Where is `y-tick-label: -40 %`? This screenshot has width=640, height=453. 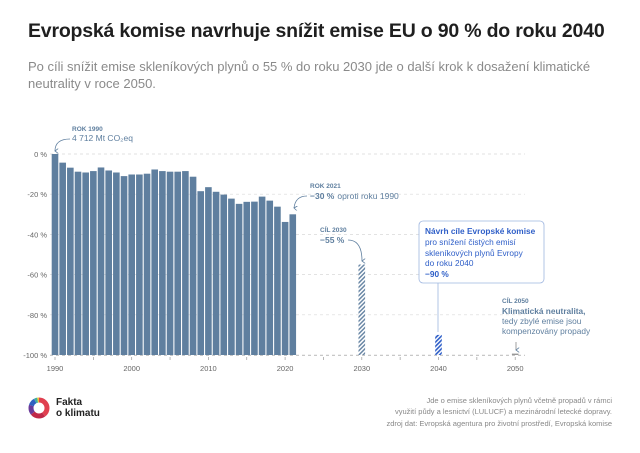 y-tick-label: -40 % is located at coordinates (37, 234).